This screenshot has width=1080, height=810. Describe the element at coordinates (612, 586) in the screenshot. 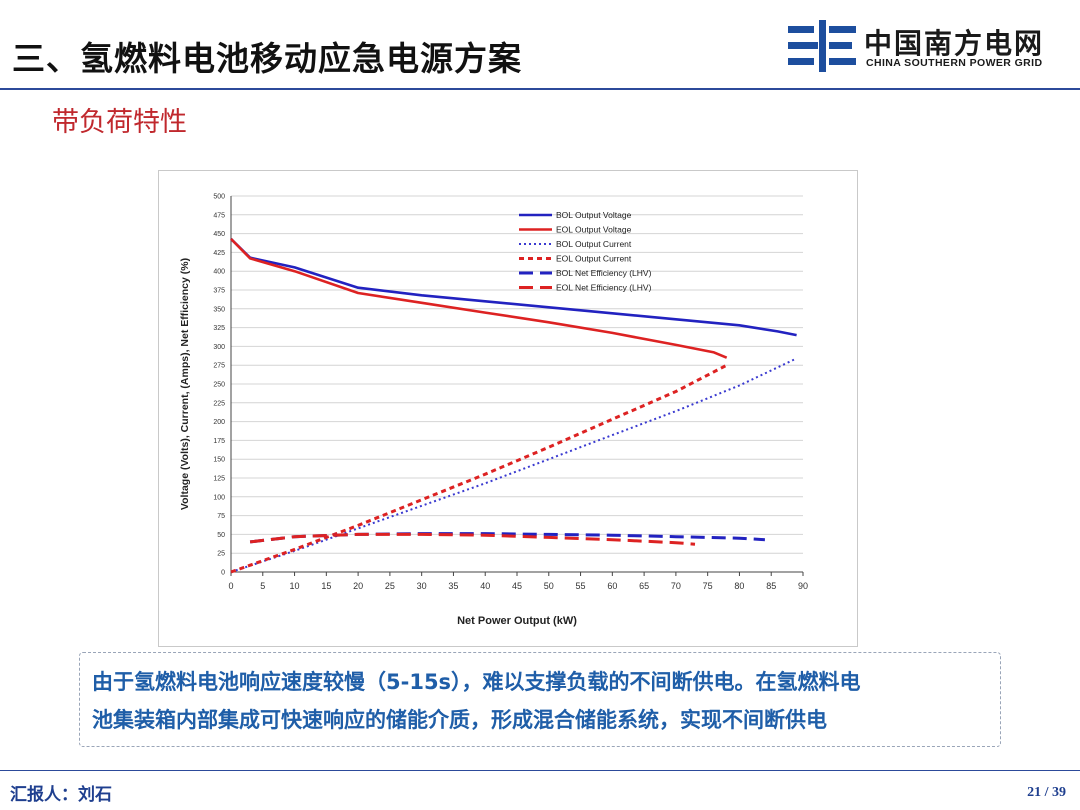

I see `x-tick-label-12: 60` at that location.